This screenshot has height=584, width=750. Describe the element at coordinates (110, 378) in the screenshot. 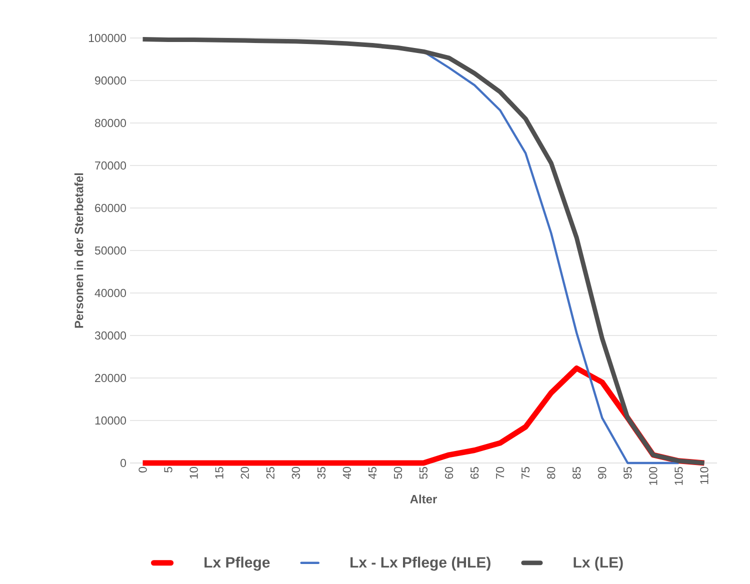

I see `y-tick-label: 20000` at that location.